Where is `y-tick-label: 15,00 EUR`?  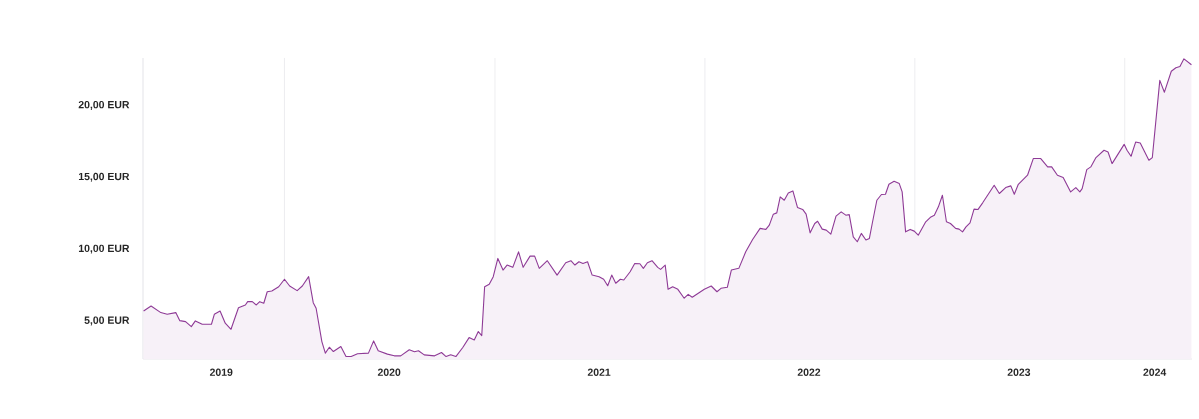
y-tick-label: 15,00 EUR is located at coordinates (104, 177).